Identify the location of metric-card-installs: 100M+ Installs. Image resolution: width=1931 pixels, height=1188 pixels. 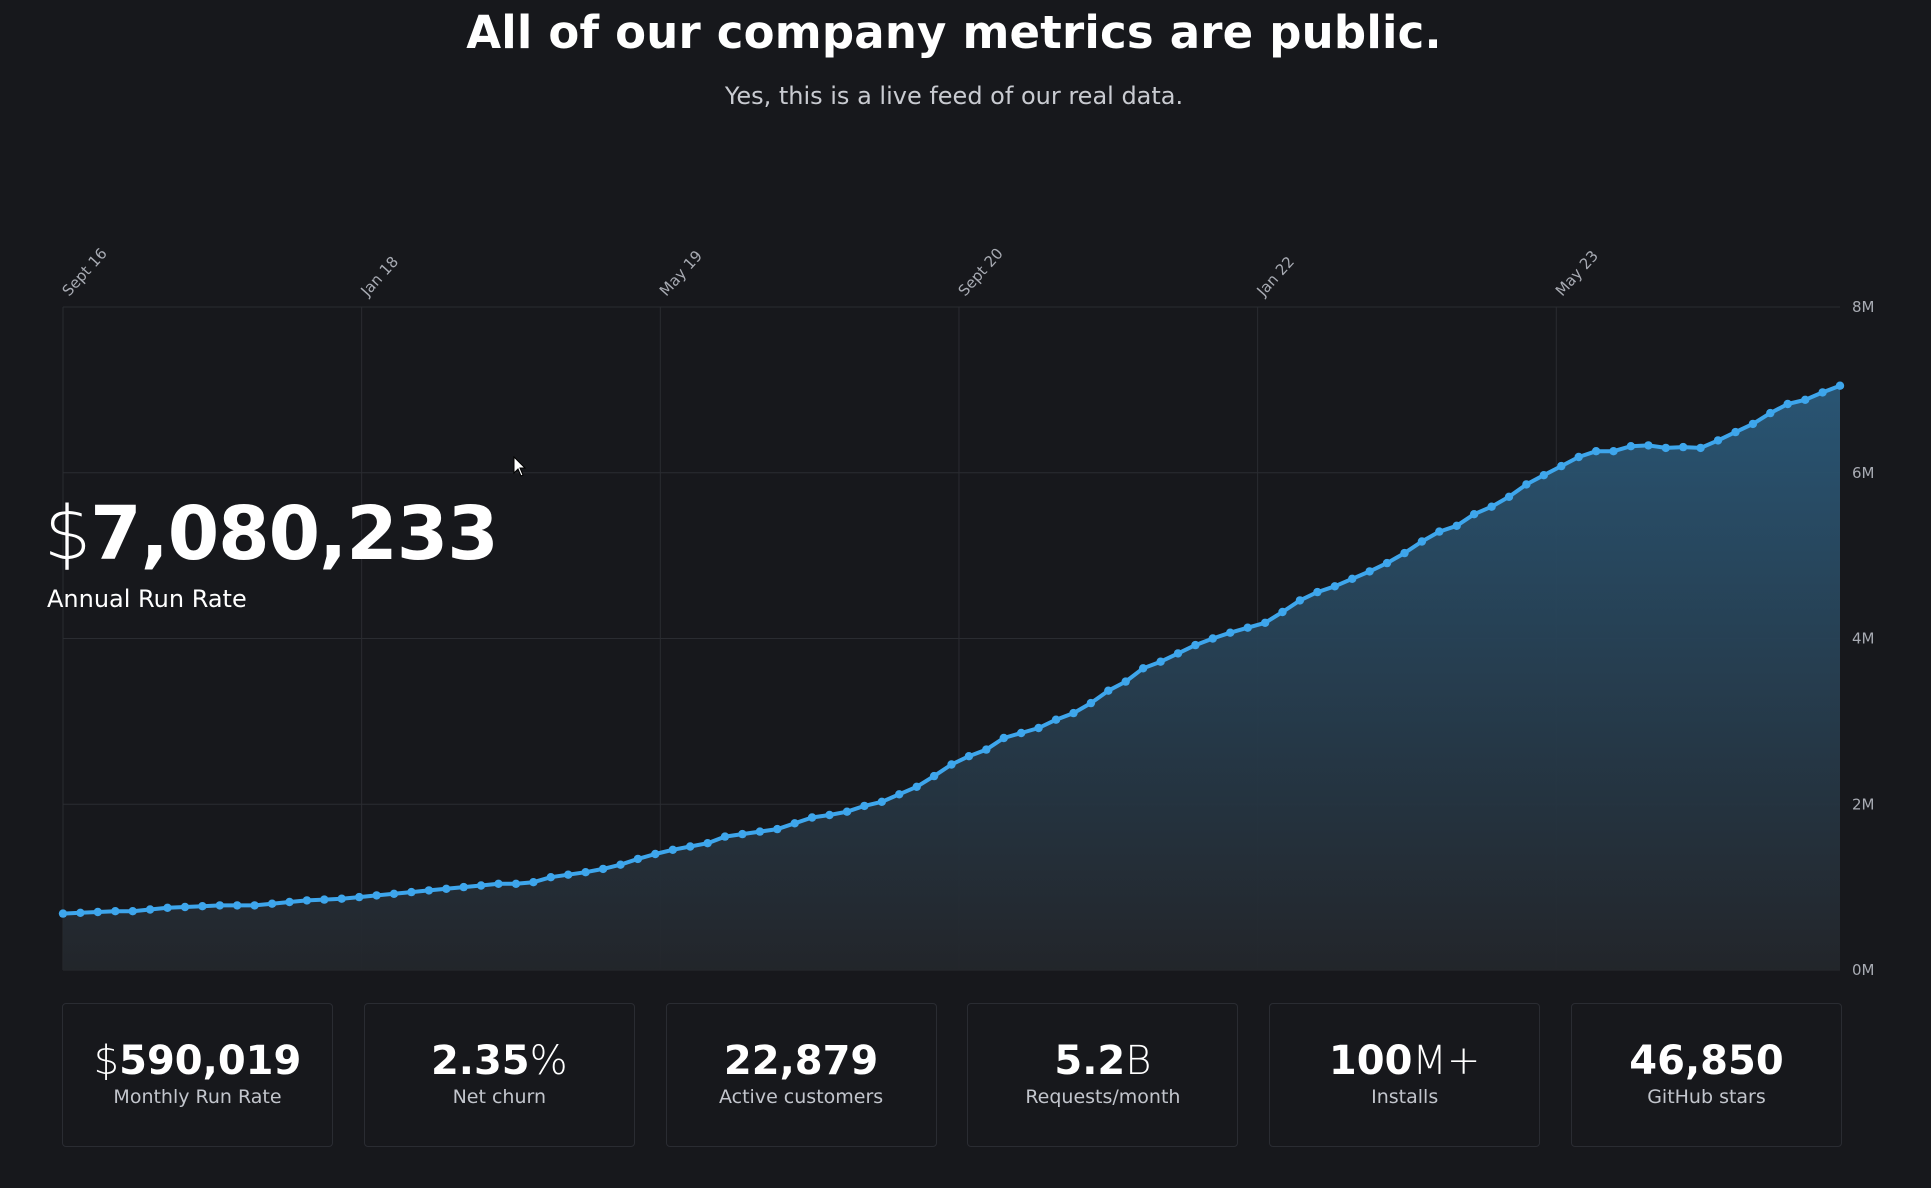
(1405, 1075).